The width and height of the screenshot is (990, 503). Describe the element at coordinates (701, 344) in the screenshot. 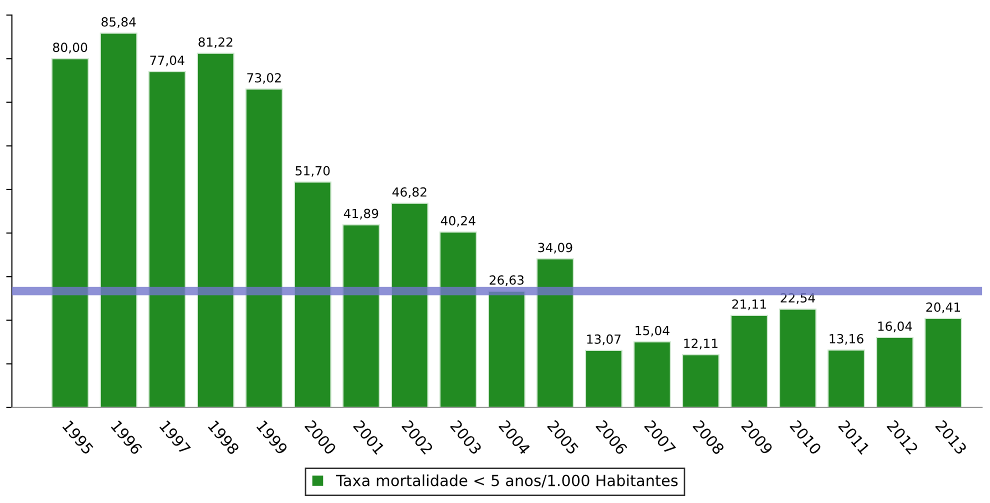

I see `data-label: 12,11` at that location.